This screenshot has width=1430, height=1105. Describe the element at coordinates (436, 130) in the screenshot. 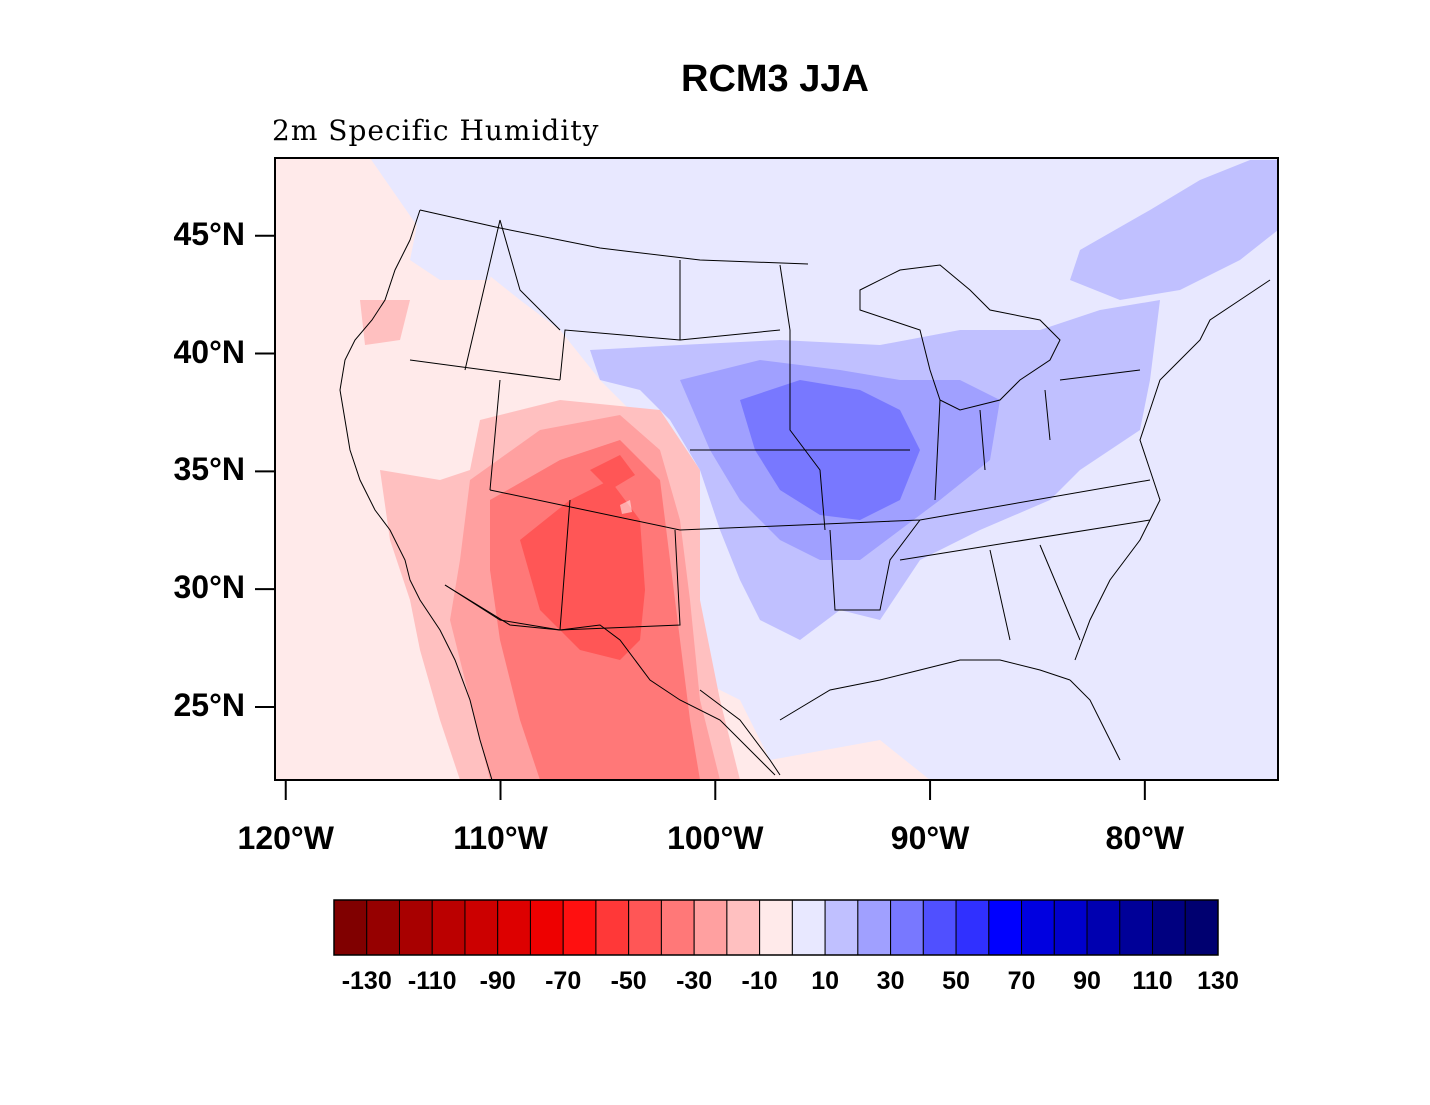

I see `figure-subtitle: 2m Specific Humidity` at that location.